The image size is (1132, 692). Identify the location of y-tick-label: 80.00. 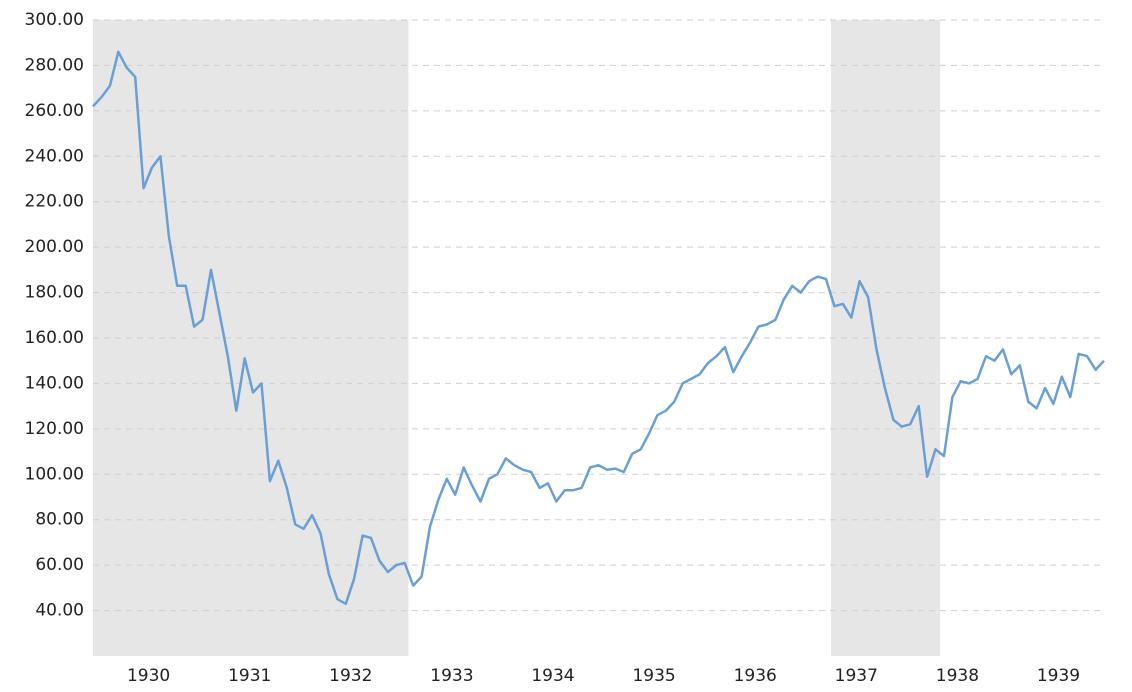
(59, 520).